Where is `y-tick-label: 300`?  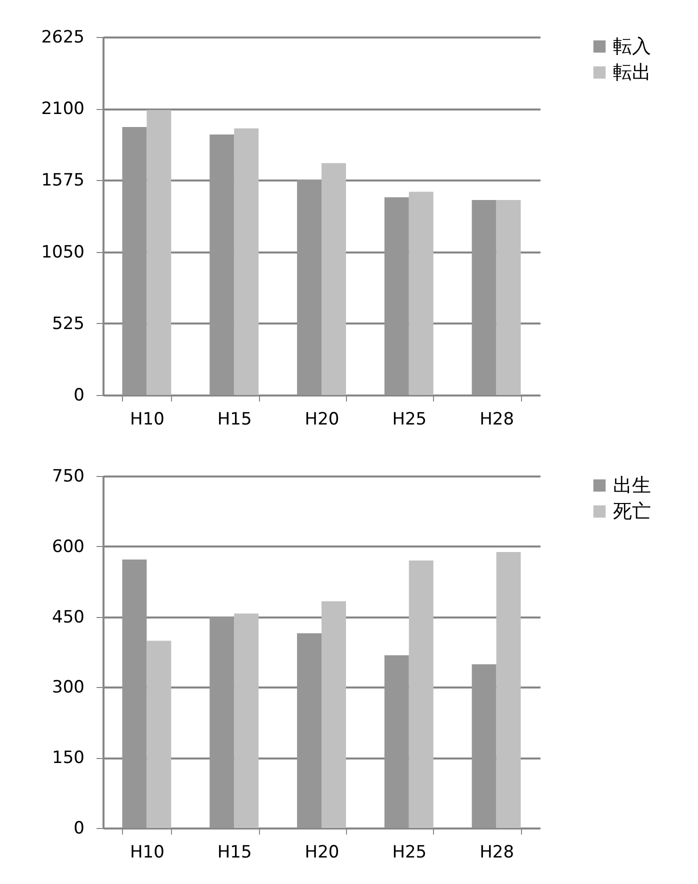
y-tick-label: 300 is located at coordinates (68, 688).